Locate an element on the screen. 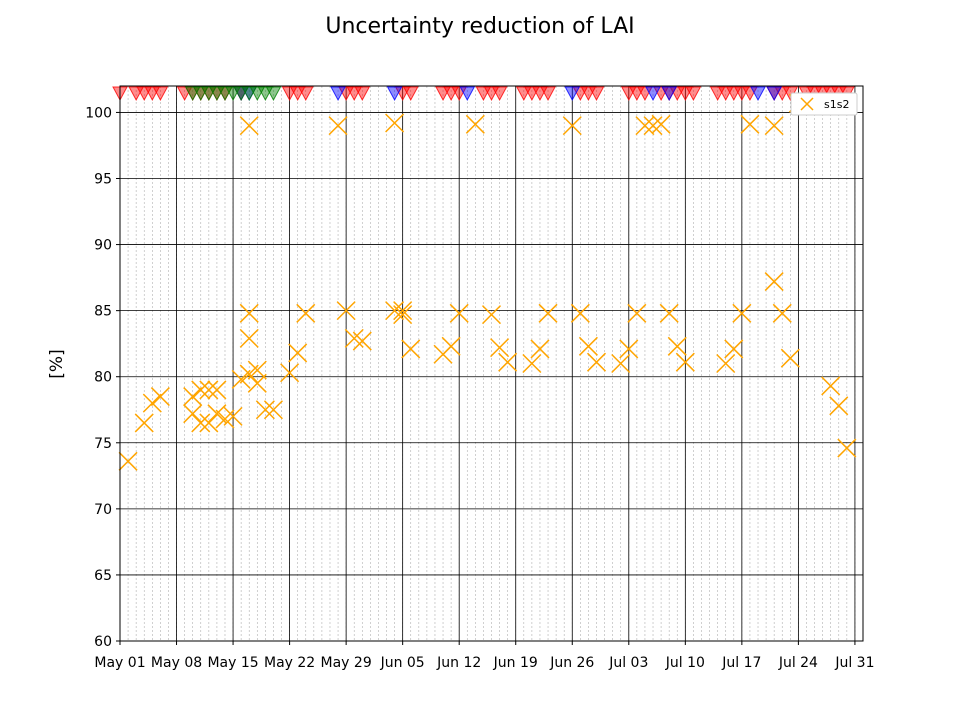  legend: s1s2 is located at coordinates (824, 104).